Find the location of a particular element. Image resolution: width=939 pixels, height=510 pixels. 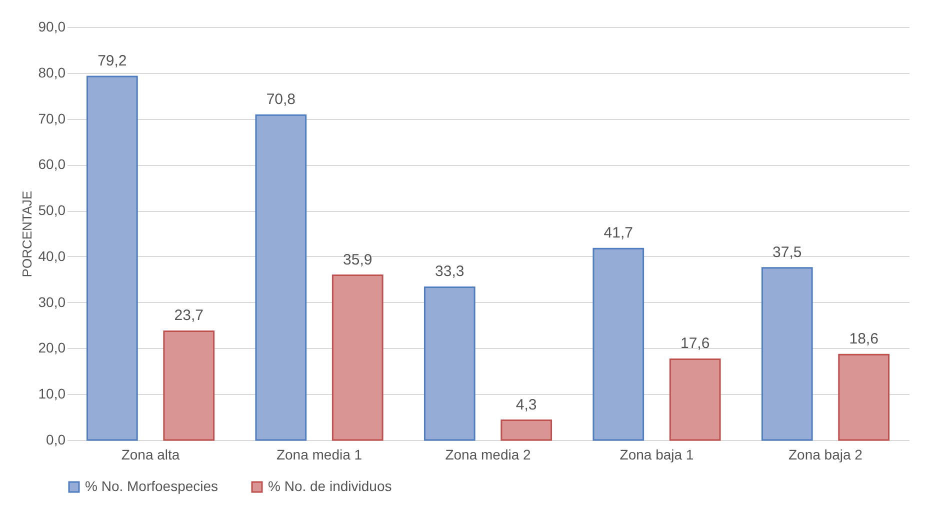

x-tick-label: Zona media 1 is located at coordinates (319, 454).